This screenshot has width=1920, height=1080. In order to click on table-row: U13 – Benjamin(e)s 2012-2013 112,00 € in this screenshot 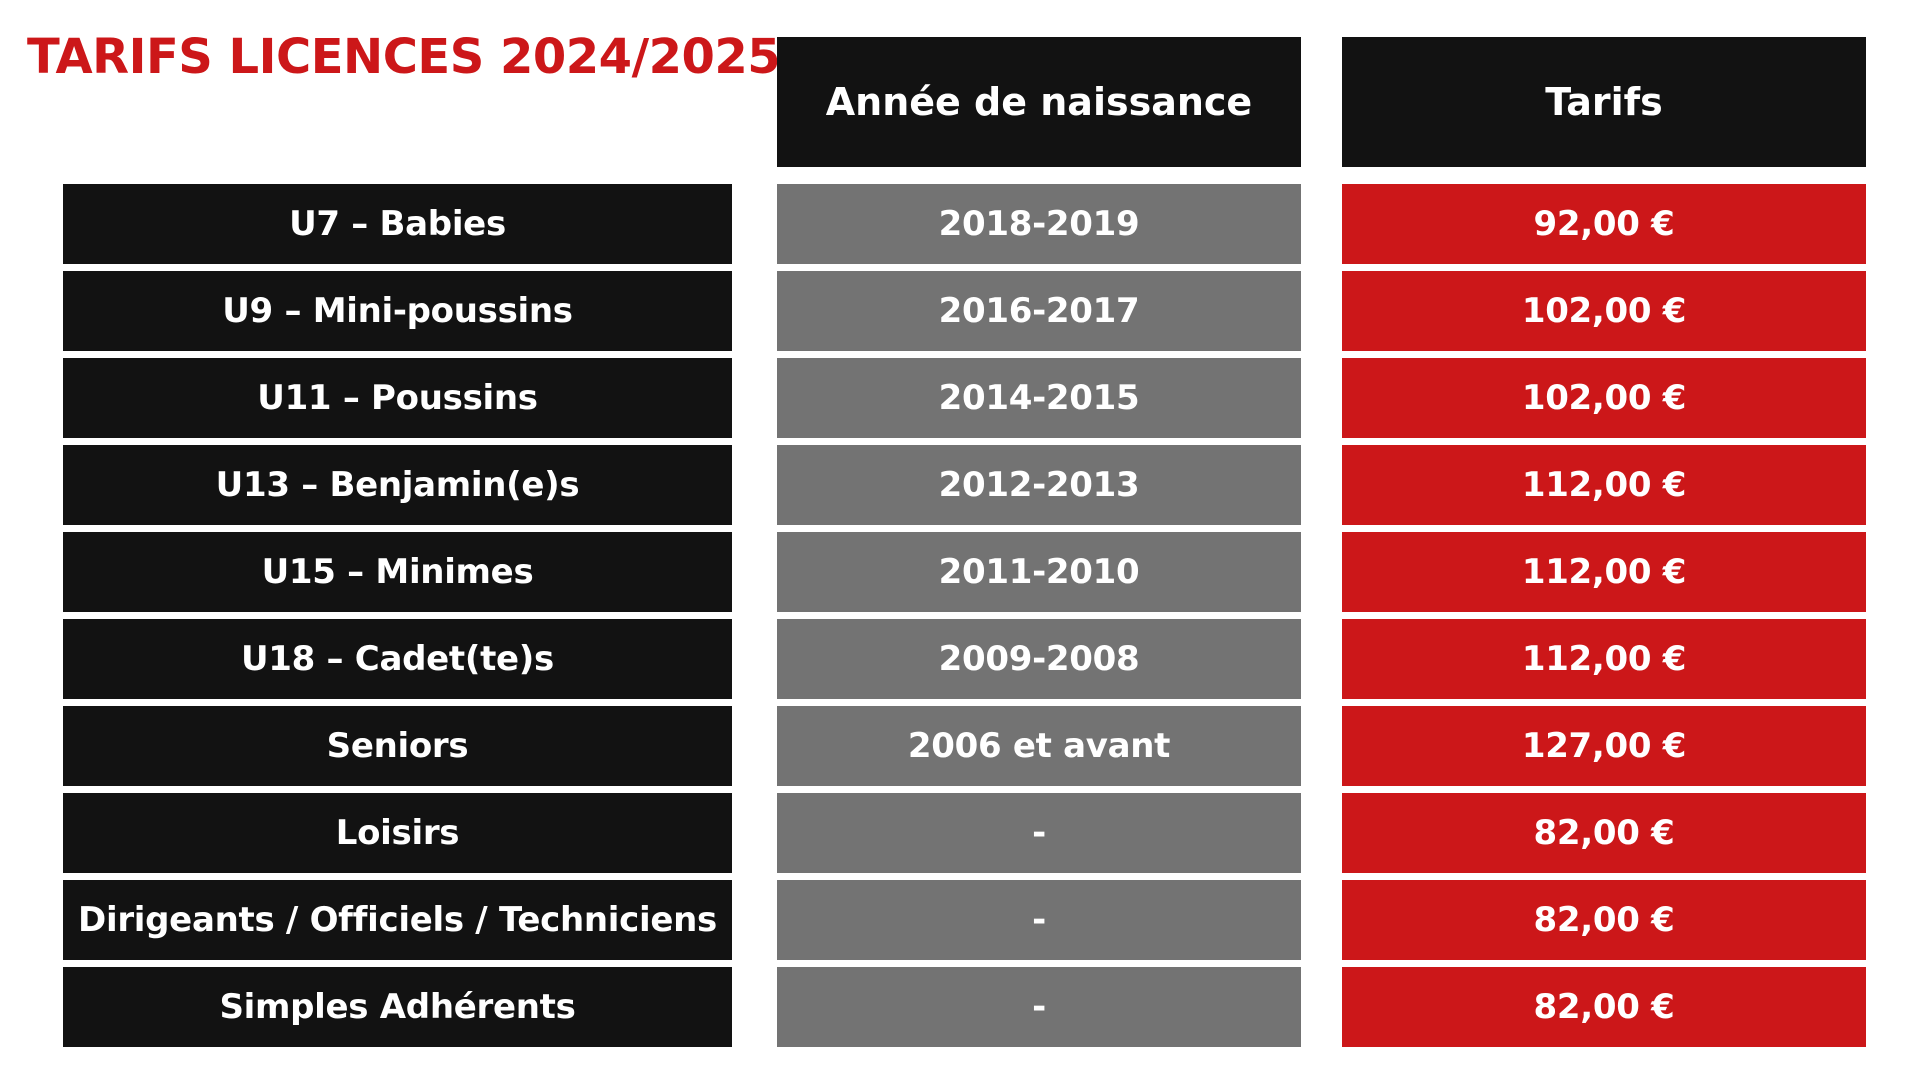, I will do `click(960, 488)`.